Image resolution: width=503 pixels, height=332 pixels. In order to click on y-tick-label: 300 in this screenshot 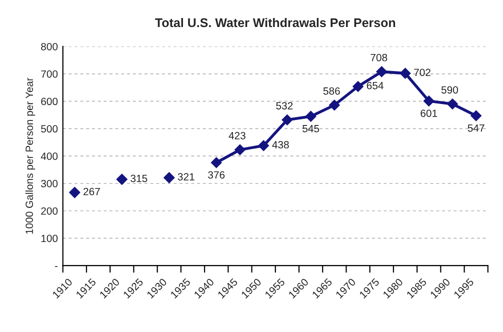, I will do `click(49, 184)`.